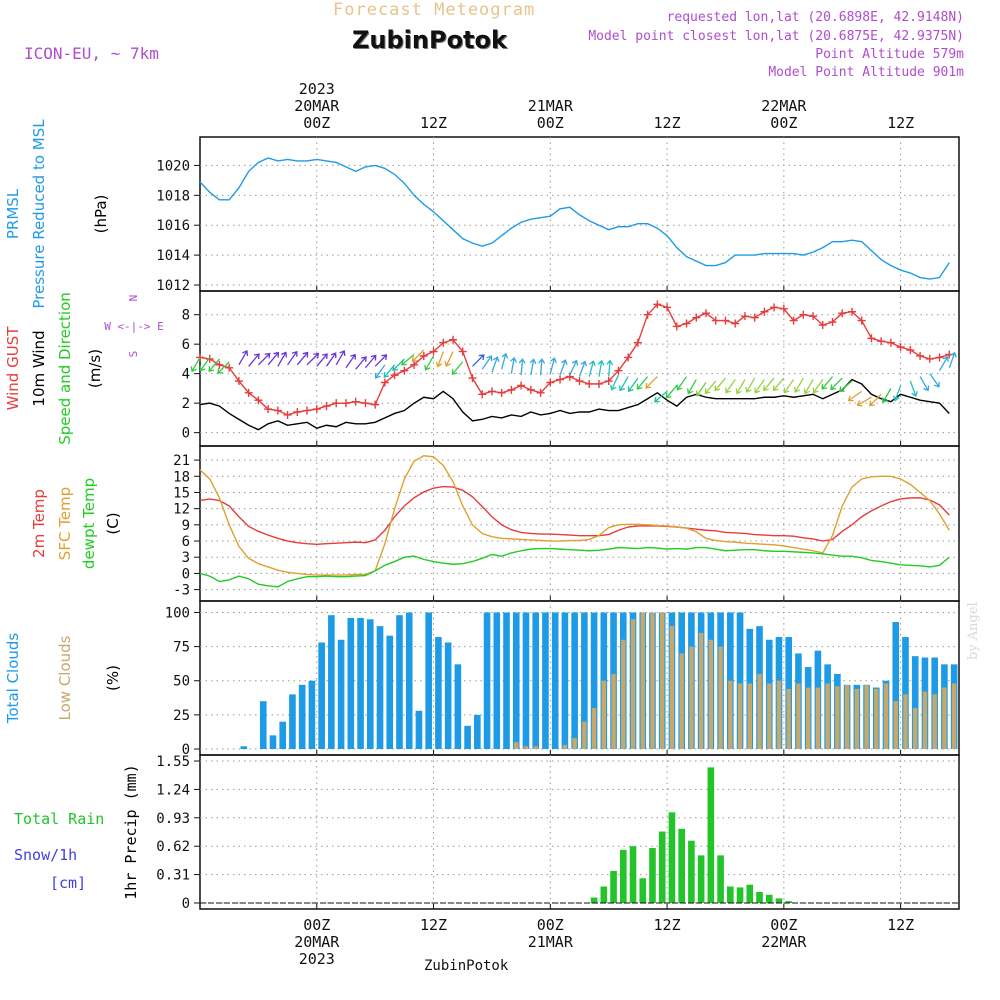 This screenshot has height=1000, width=1000. What do you see at coordinates (173, 196) in the screenshot?
I see `y-tick-label: 1018` at bounding box center [173, 196].